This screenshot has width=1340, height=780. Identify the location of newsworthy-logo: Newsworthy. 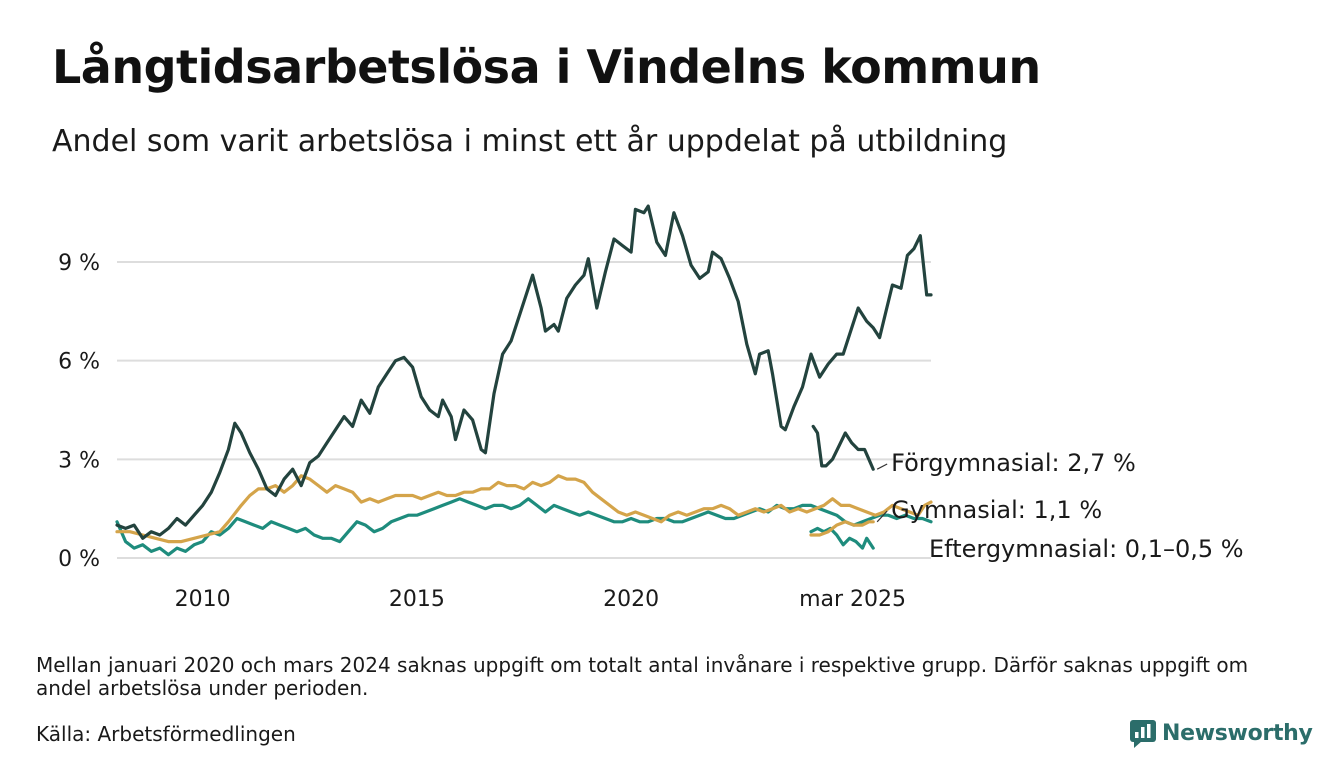
(1221, 733).